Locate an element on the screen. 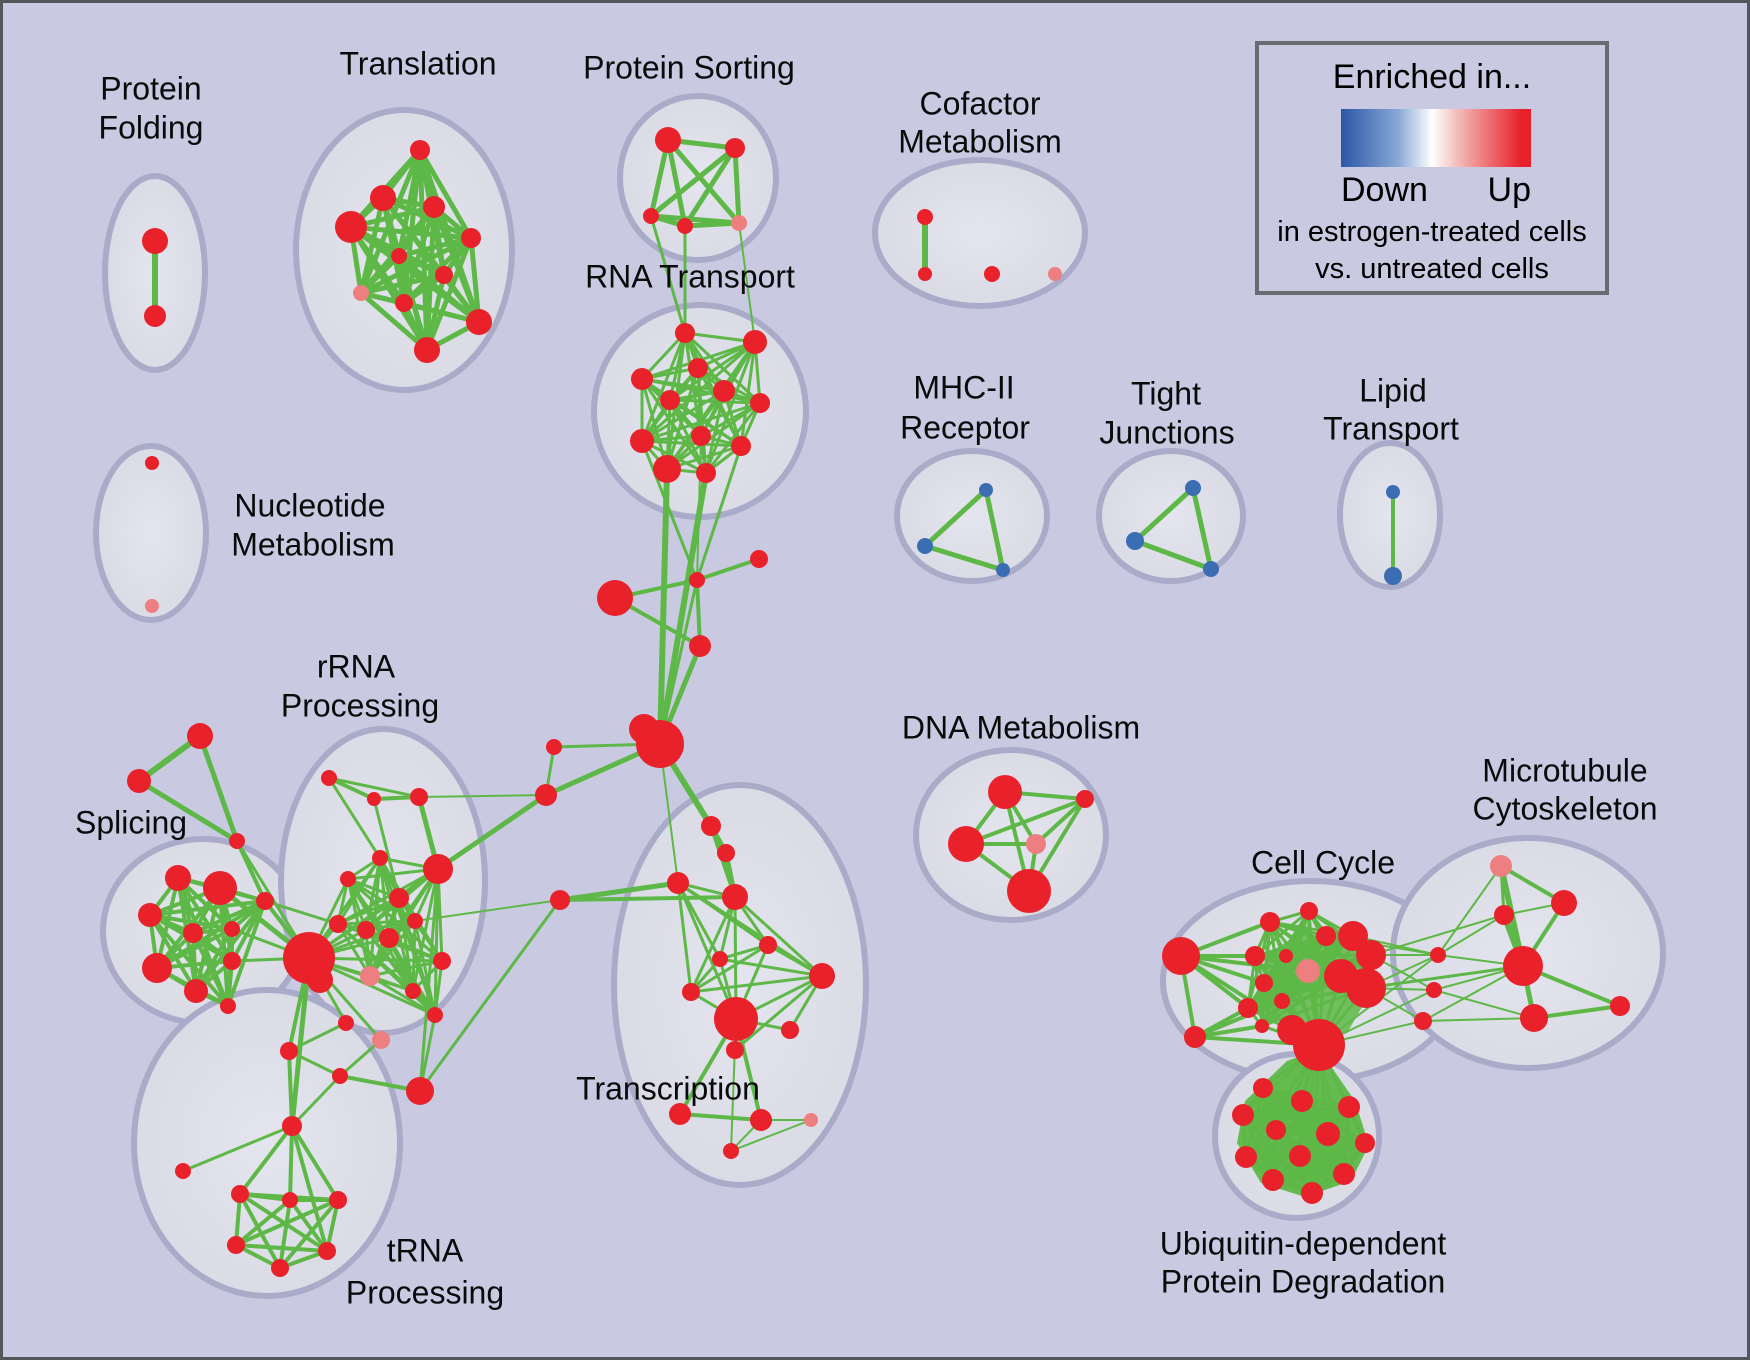 This screenshot has width=1750, height=1360. node-cc9 is located at coordinates (1366, 988).